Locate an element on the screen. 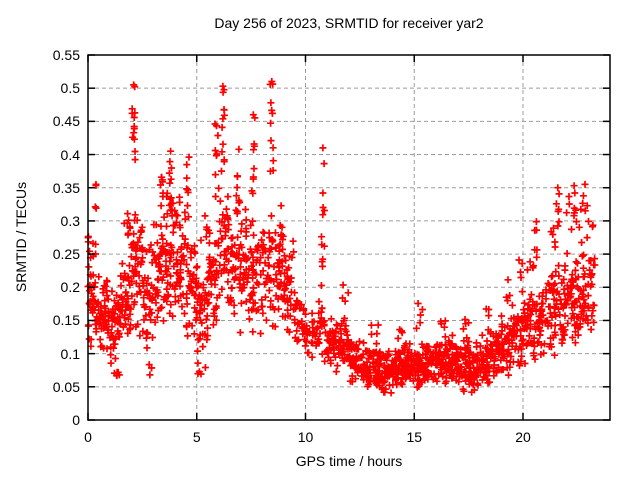  y-tick-label: 0.05 is located at coordinates (66, 386).